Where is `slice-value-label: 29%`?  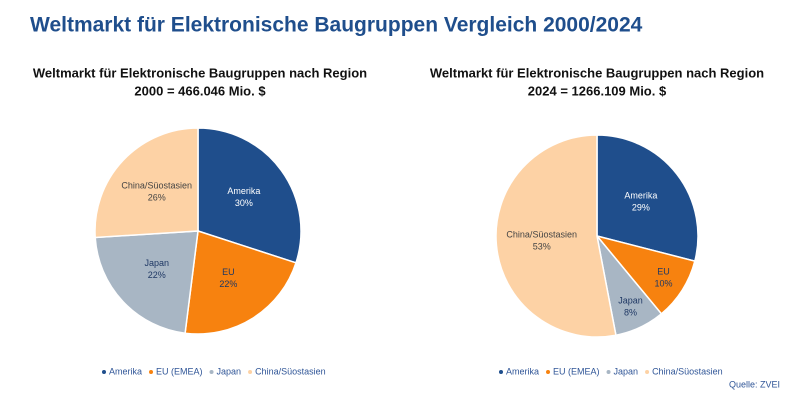
slice-value-label: 29% is located at coordinates (641, 207).